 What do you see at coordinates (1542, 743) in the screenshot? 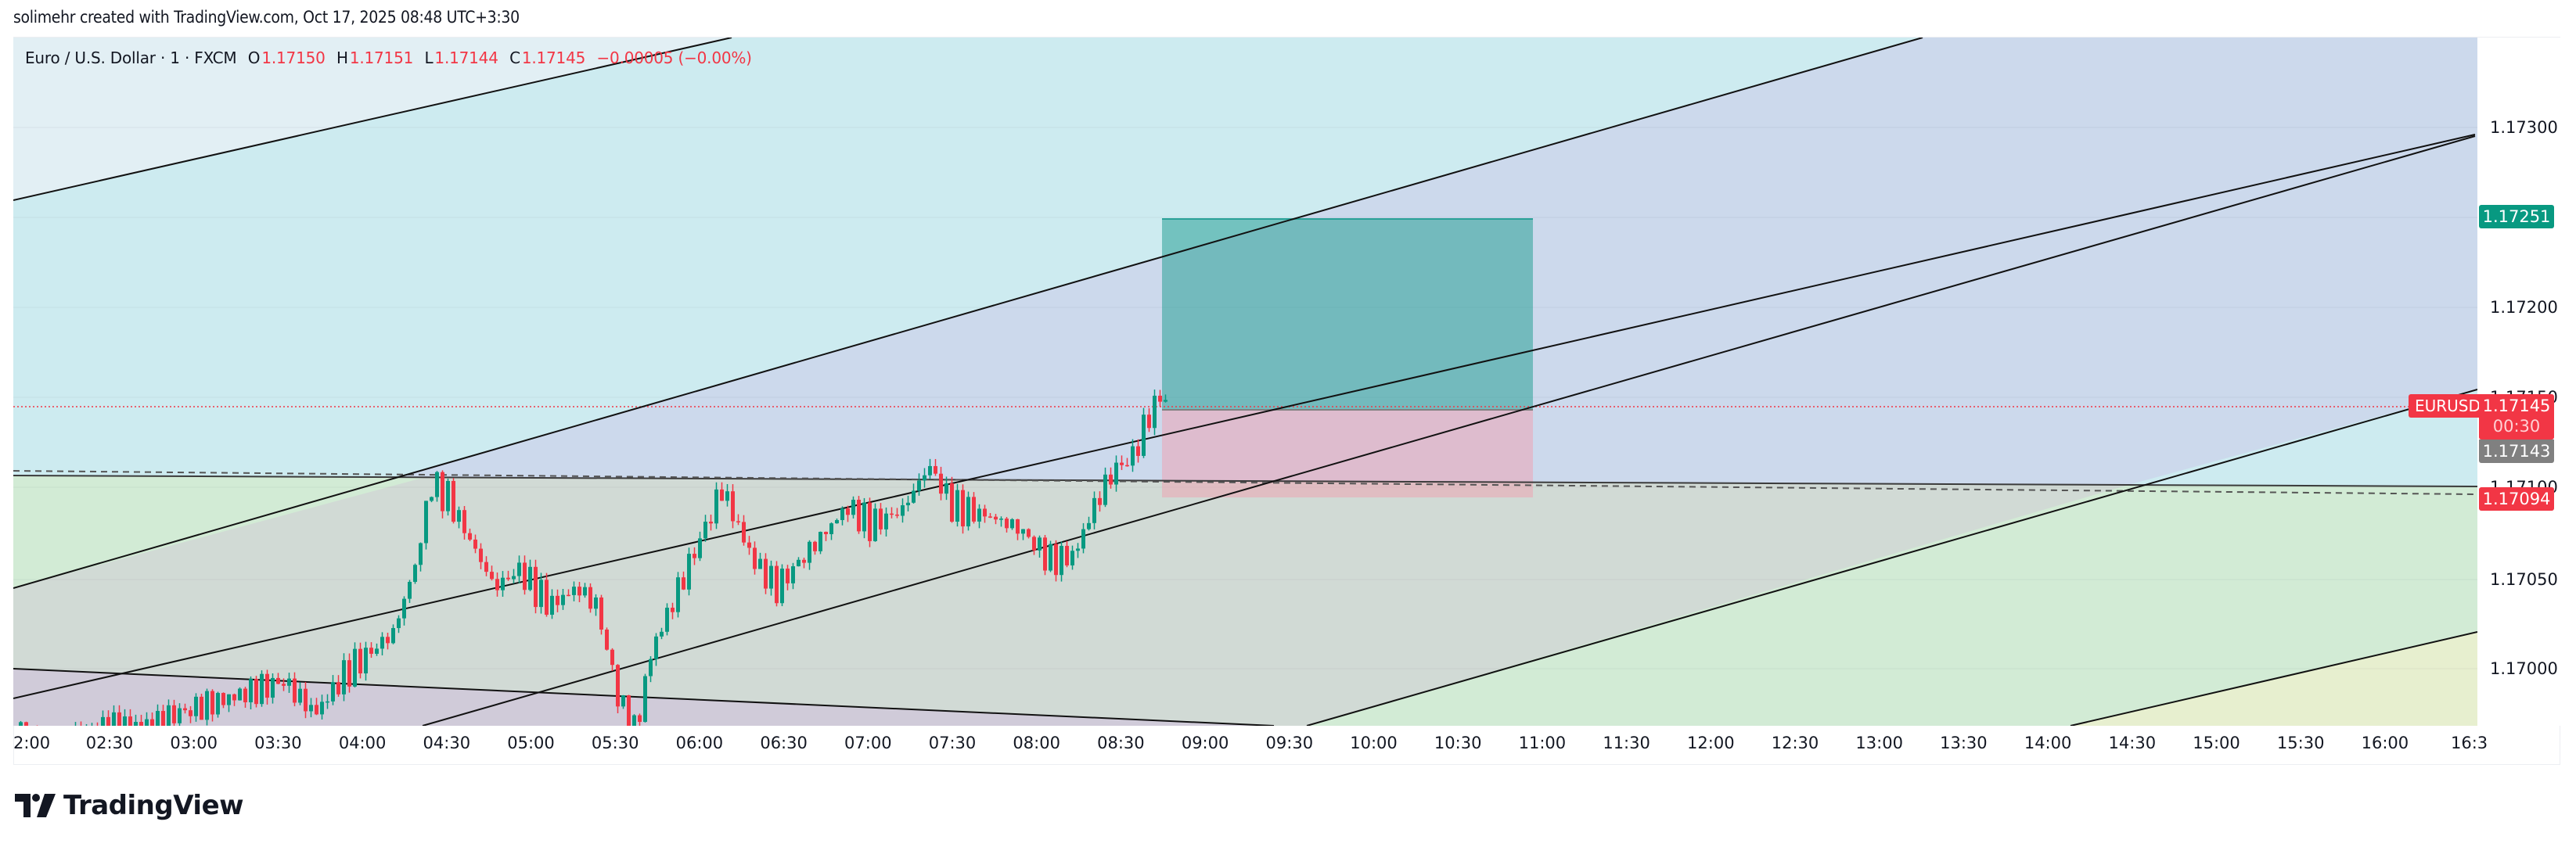
I see `time-label: 11:00` at bounding box center [1542, 743].